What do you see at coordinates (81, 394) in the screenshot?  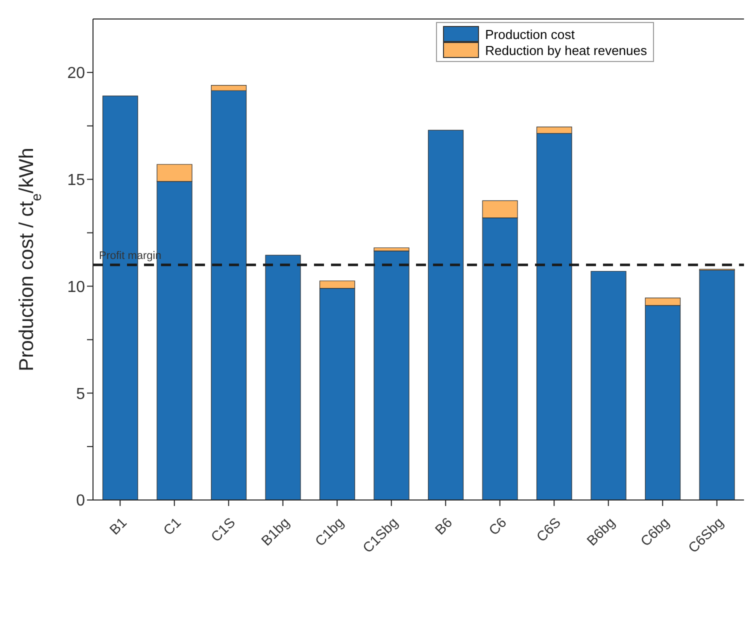 I see `y-tick-label: 5` at bounding box center [81, 394].